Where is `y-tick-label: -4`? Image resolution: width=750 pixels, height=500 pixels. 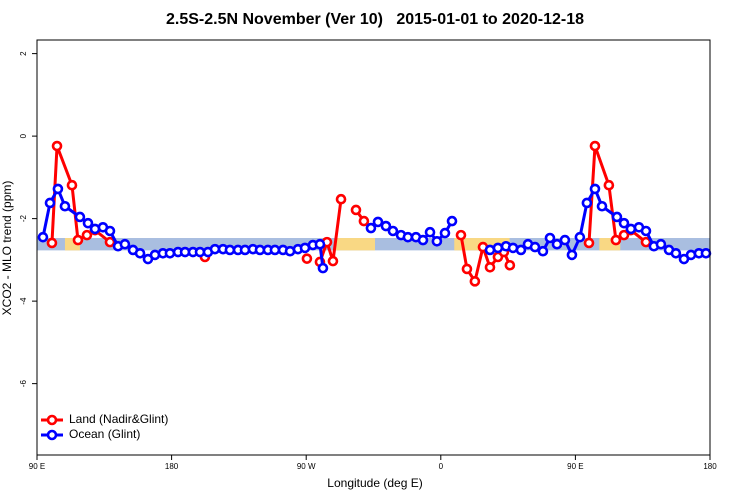 y-tick-label: -4 is located at coordinates (23, 301).